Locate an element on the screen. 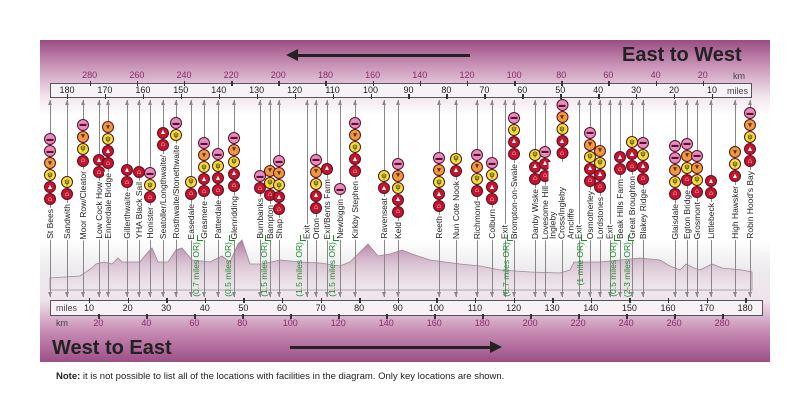 The height and width of the screenshot is (404, 800). location-name: Orton is located at coordinates (315, 228).